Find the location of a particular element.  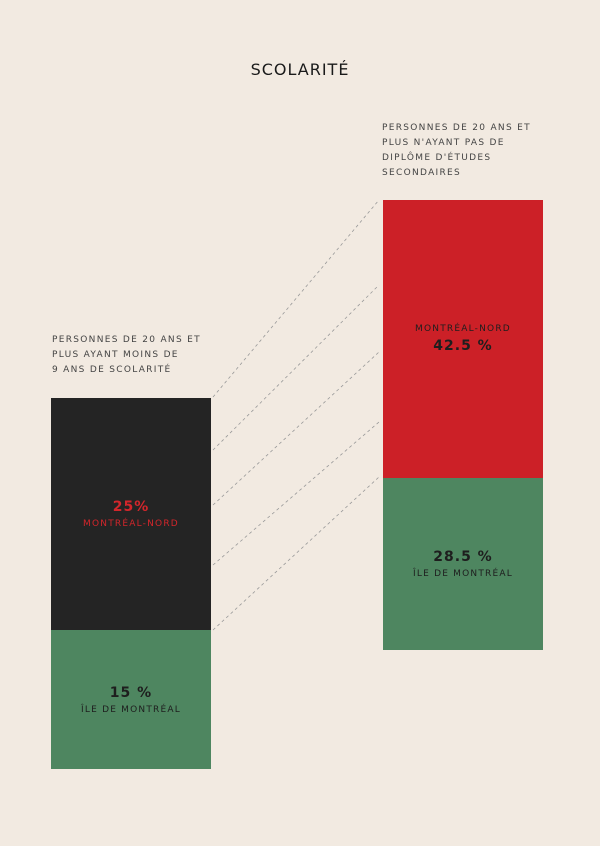

data-label-value: 15 % is located at coordinates (131, 692).